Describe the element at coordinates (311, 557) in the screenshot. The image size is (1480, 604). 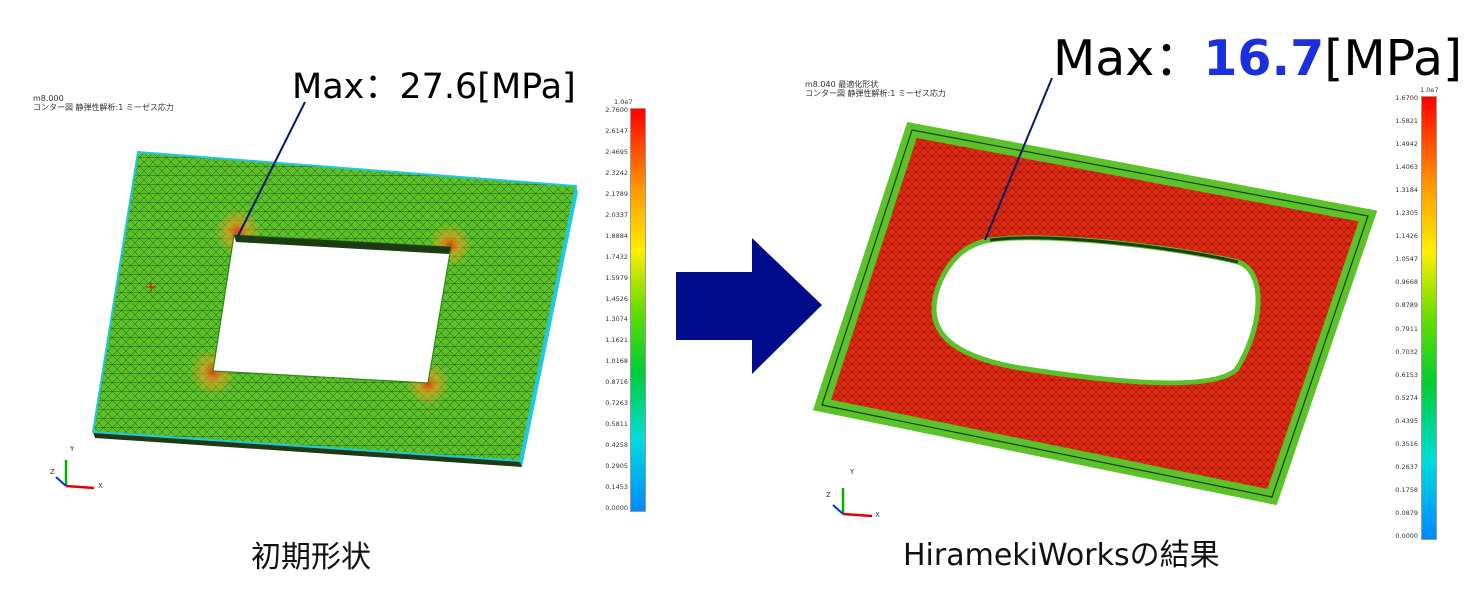
I see `left-caption: 初期形状` at that location.